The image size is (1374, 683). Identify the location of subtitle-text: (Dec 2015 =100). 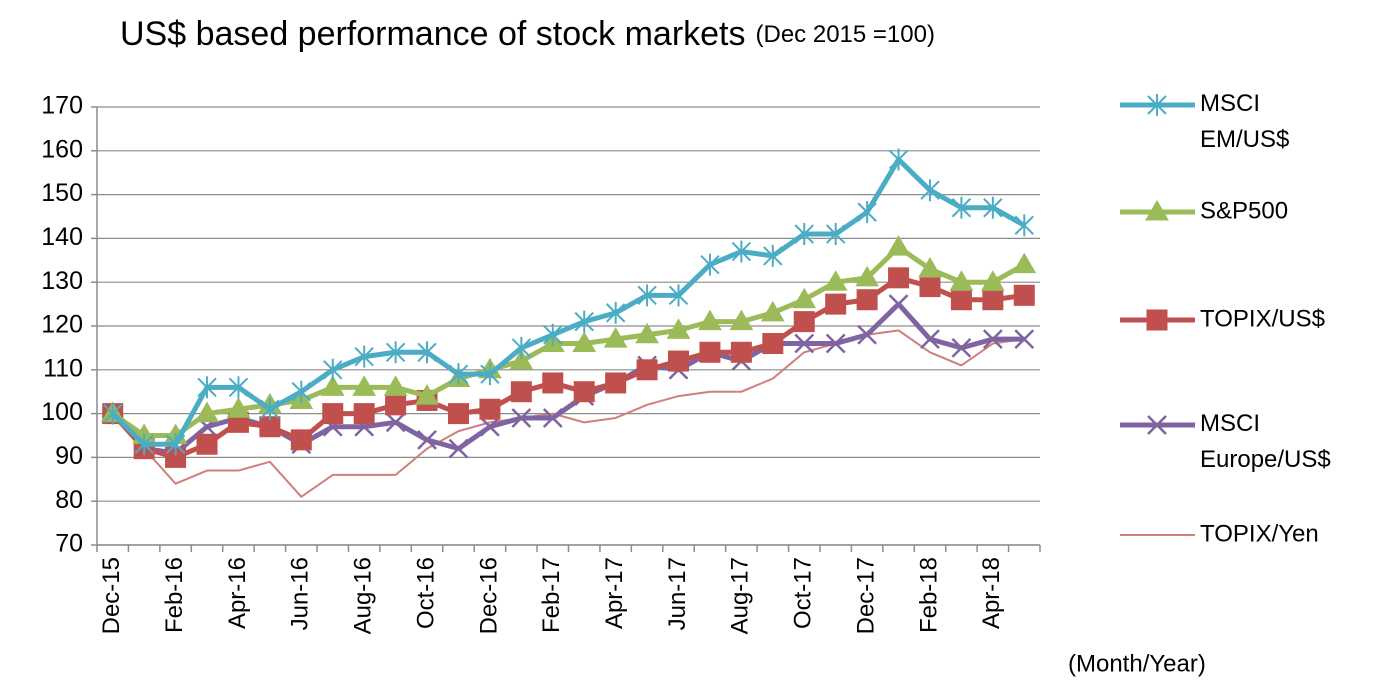
(845, 34).